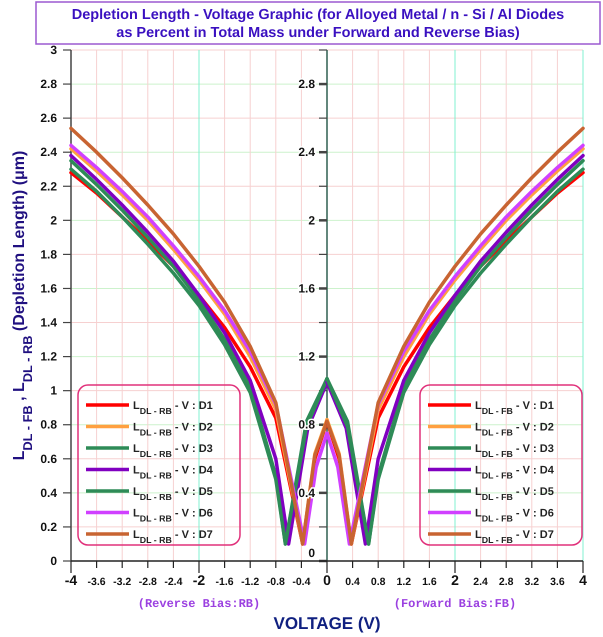 This screenshot has height=637, width=603. I want to click on x-tick-label: -4, so click(71, 580).